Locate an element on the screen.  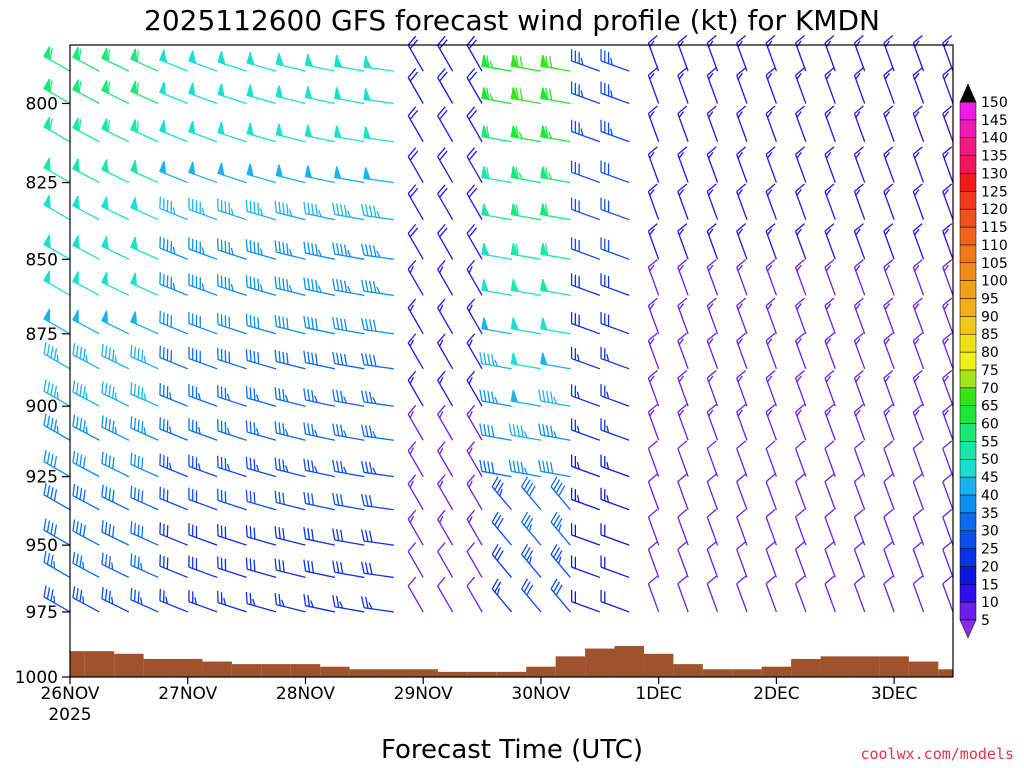
colorbar-label: 145 is located at coordinates (994, 121).